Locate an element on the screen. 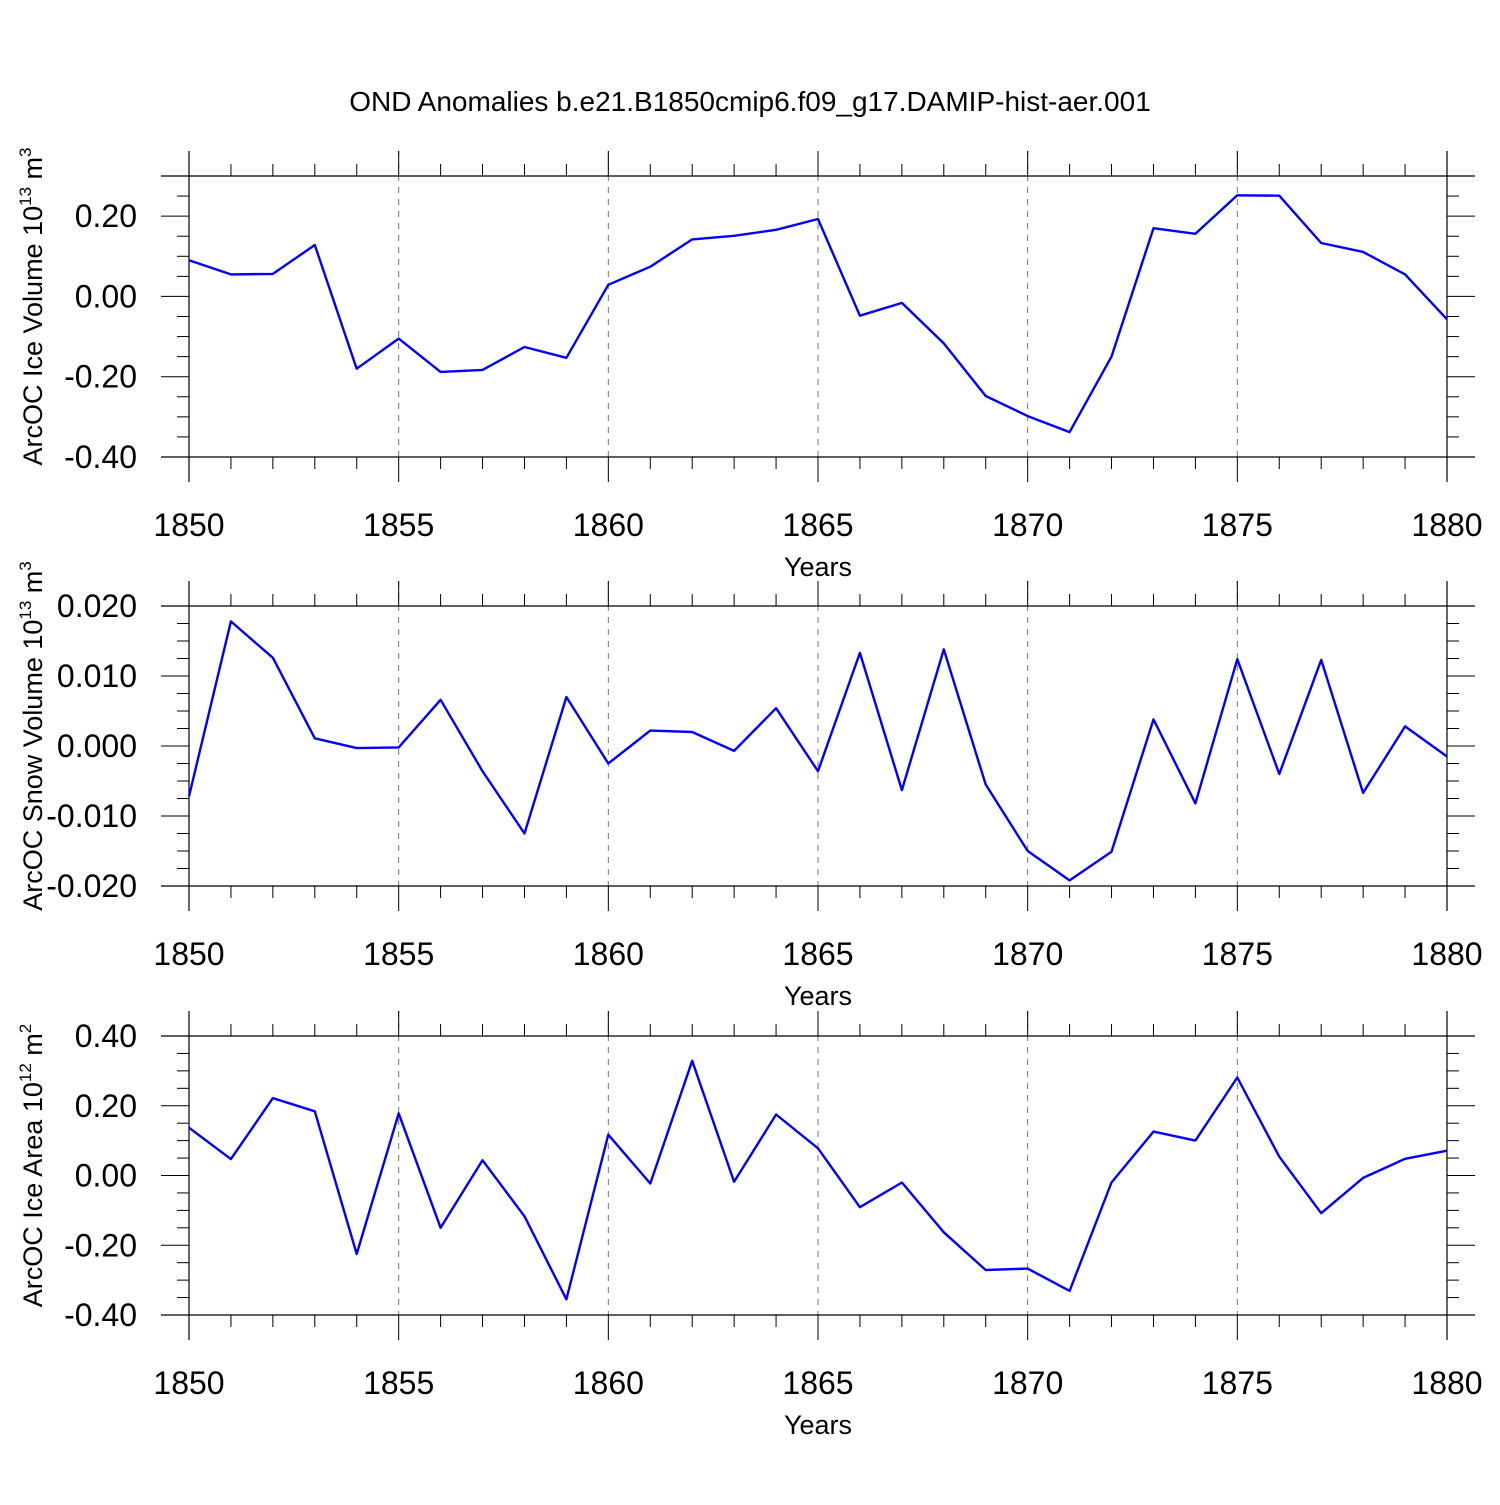 This screenshot has width=1500, height=1505. y-tick-label: 0.010 is located at coordinates (97, 676).